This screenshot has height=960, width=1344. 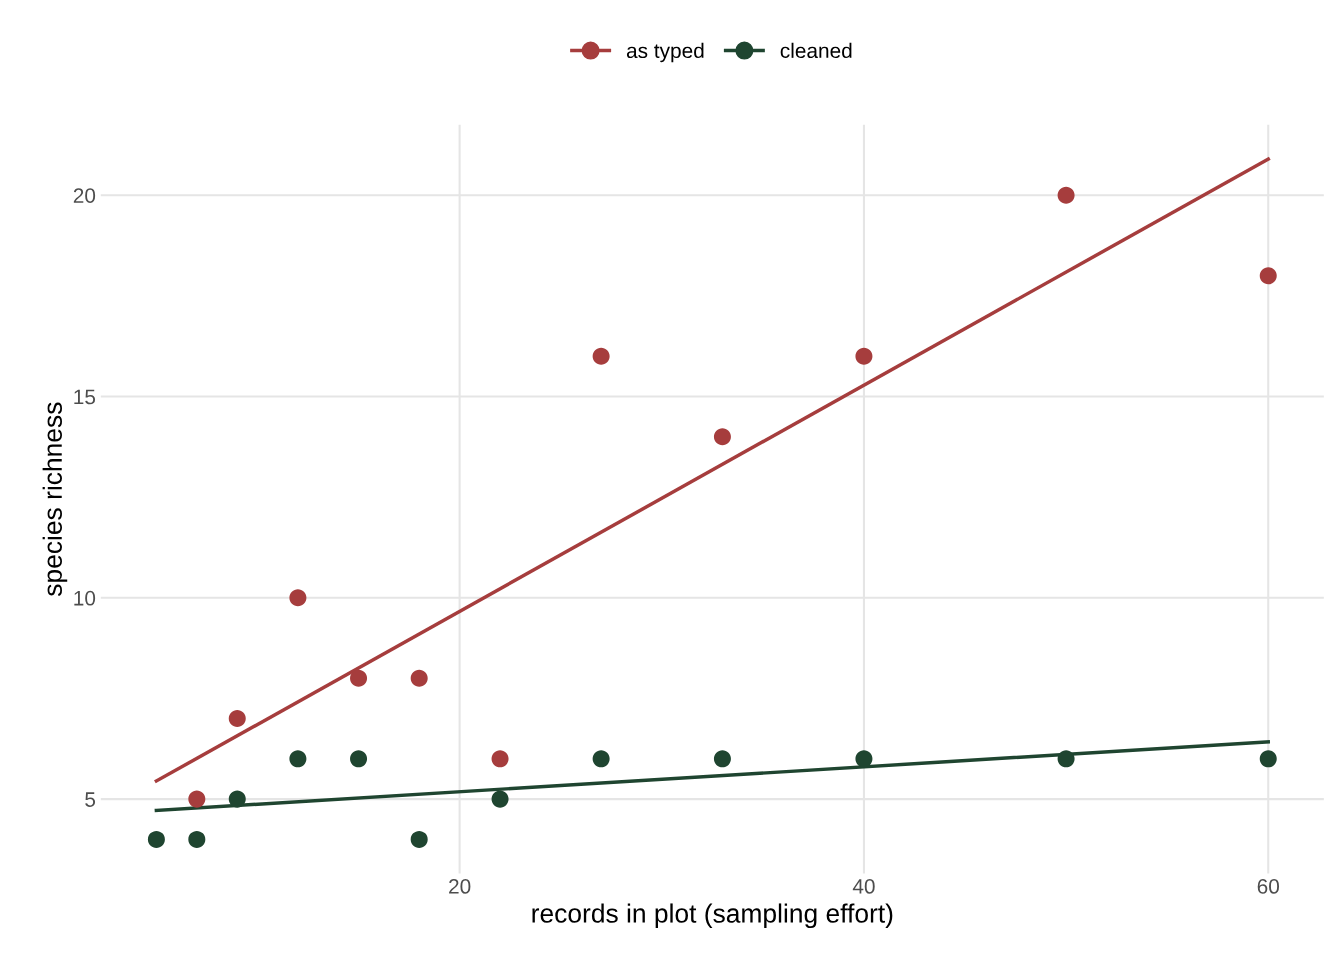 I want to click on y-tick-label: 20, so click(x=84, y=196).